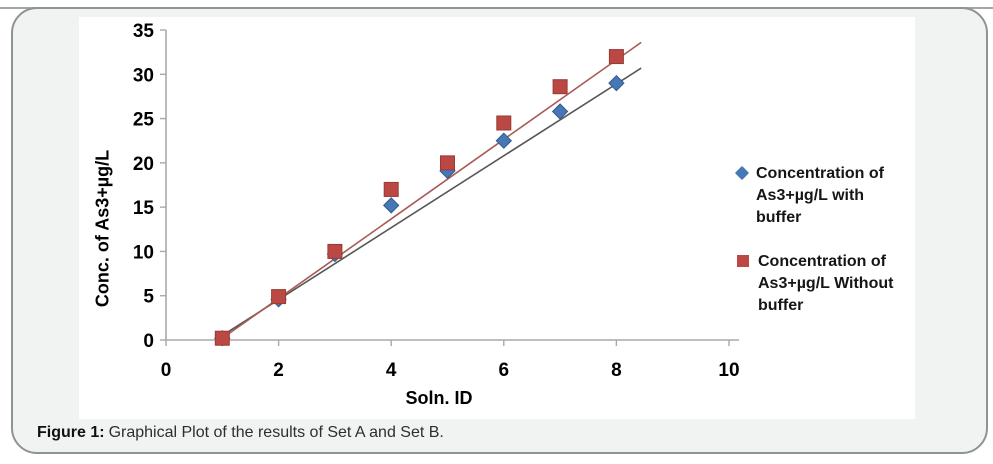 The height and width of the screenshot is (464, 993). I want to click on square-marker-icon, so click(743, 261).